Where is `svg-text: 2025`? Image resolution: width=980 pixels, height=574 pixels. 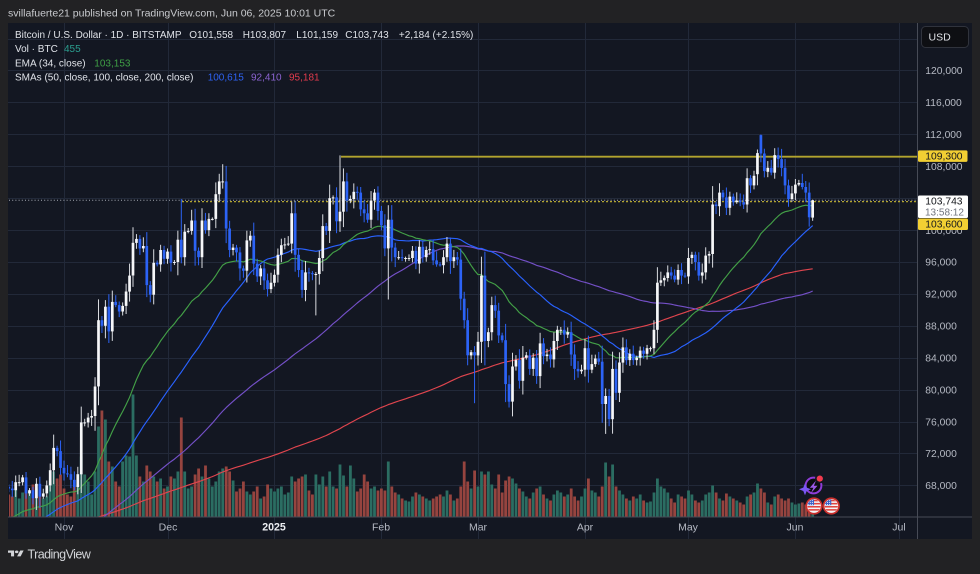 svg-text: 2025 is located at coordinates (274, 528).